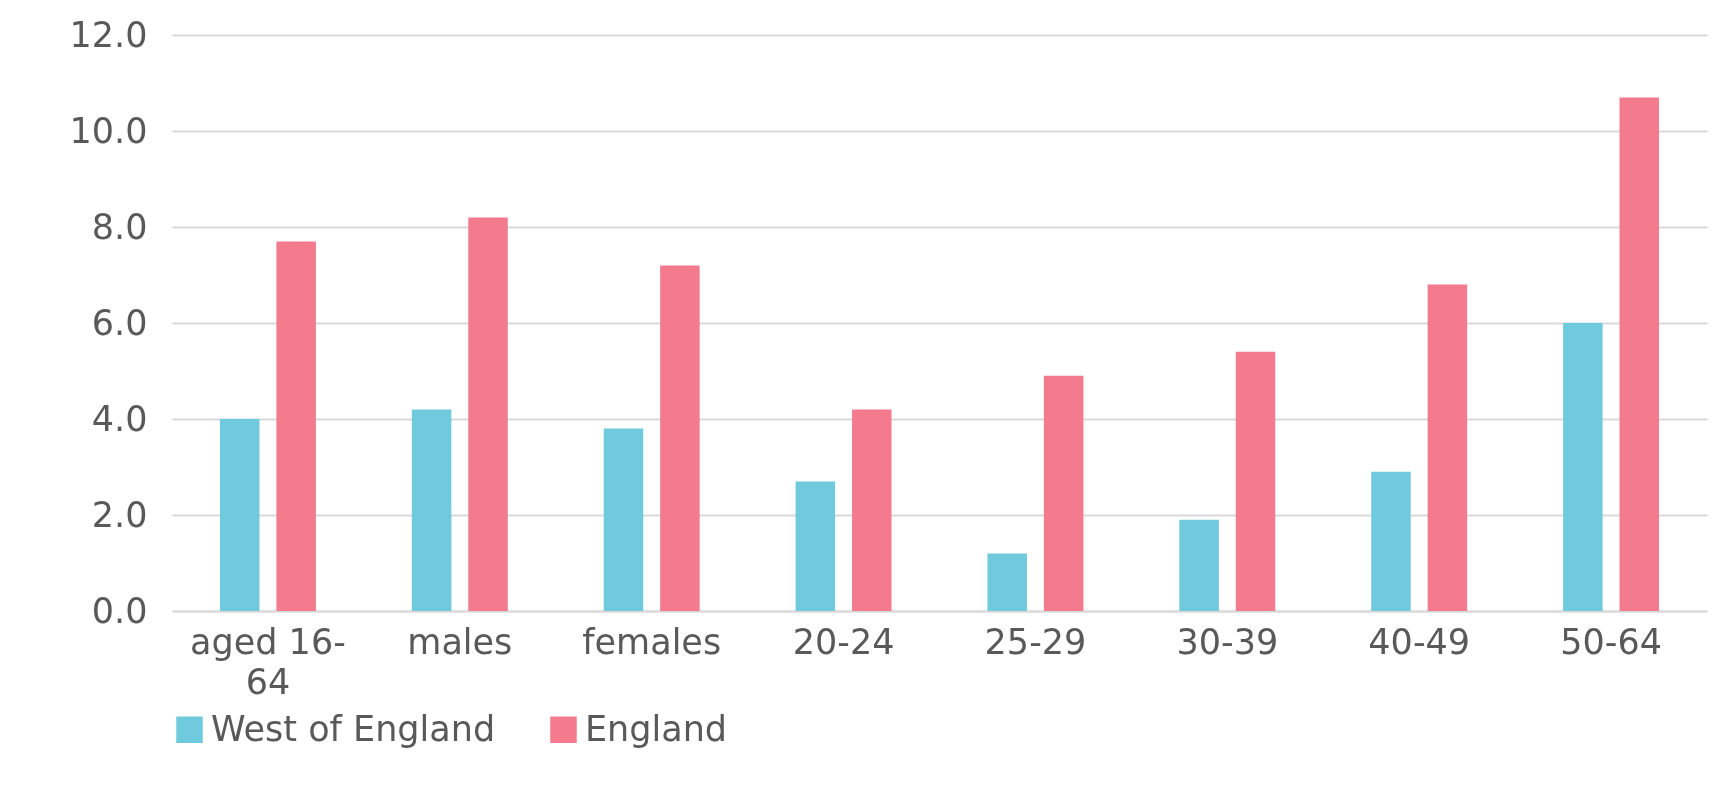  Describe the element at coordinates (1035, 641) in the screenshot. I see `x-tick-label: 25-29` at that location.